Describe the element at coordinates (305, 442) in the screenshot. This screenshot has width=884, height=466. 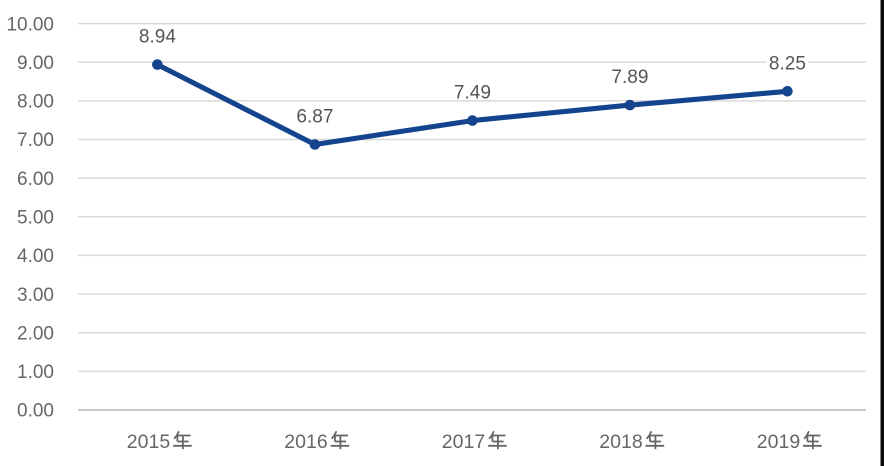
I see `svg-text: 2016` at that location.